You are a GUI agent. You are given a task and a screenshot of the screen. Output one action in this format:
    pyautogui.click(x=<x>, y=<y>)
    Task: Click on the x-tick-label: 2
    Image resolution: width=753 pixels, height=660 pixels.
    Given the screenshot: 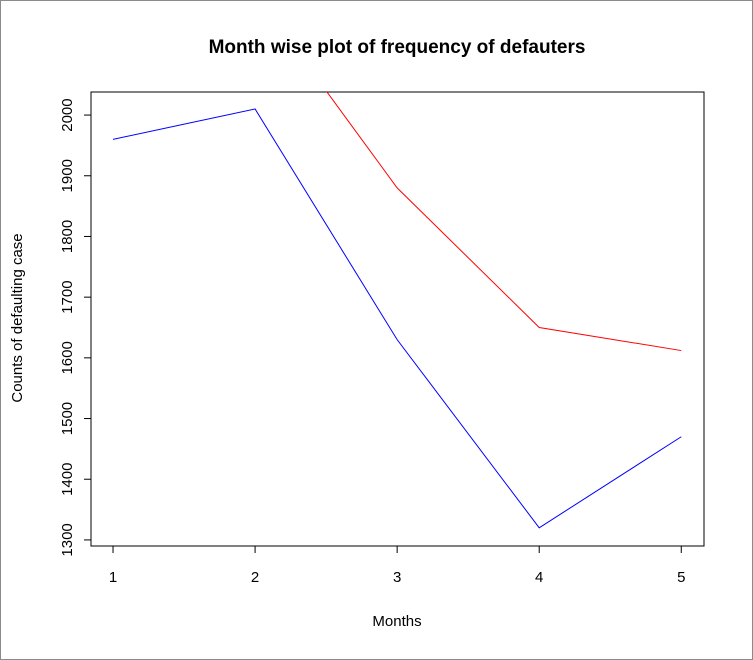 What is the action you would take?
    pyautogui.click(x=255, y=577)
    